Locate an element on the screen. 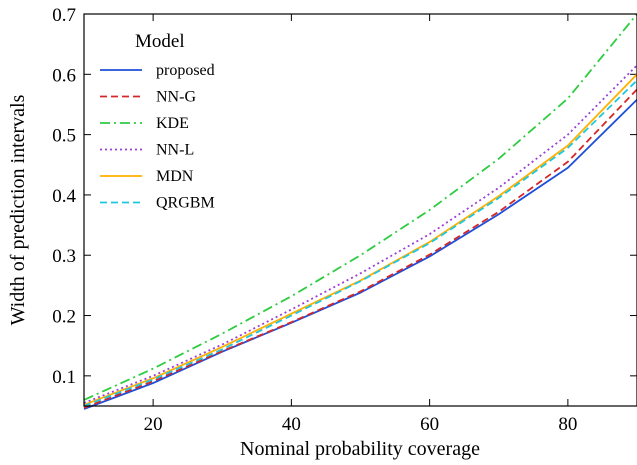 This screenshot has width=637, height=465. y-tick-label: 0.1 is located at coordinates (64, 377).